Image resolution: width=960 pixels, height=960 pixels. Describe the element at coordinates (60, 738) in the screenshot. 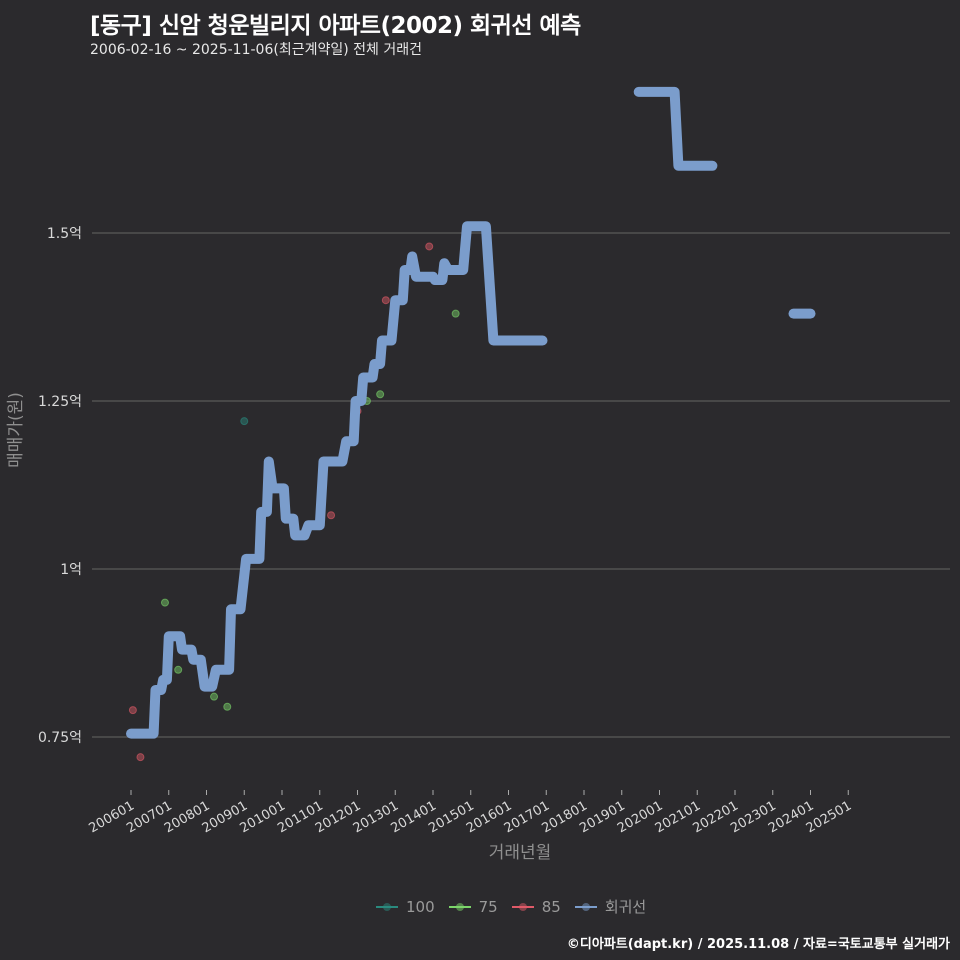

I see `y-tick-label: 0.75억` at that location.